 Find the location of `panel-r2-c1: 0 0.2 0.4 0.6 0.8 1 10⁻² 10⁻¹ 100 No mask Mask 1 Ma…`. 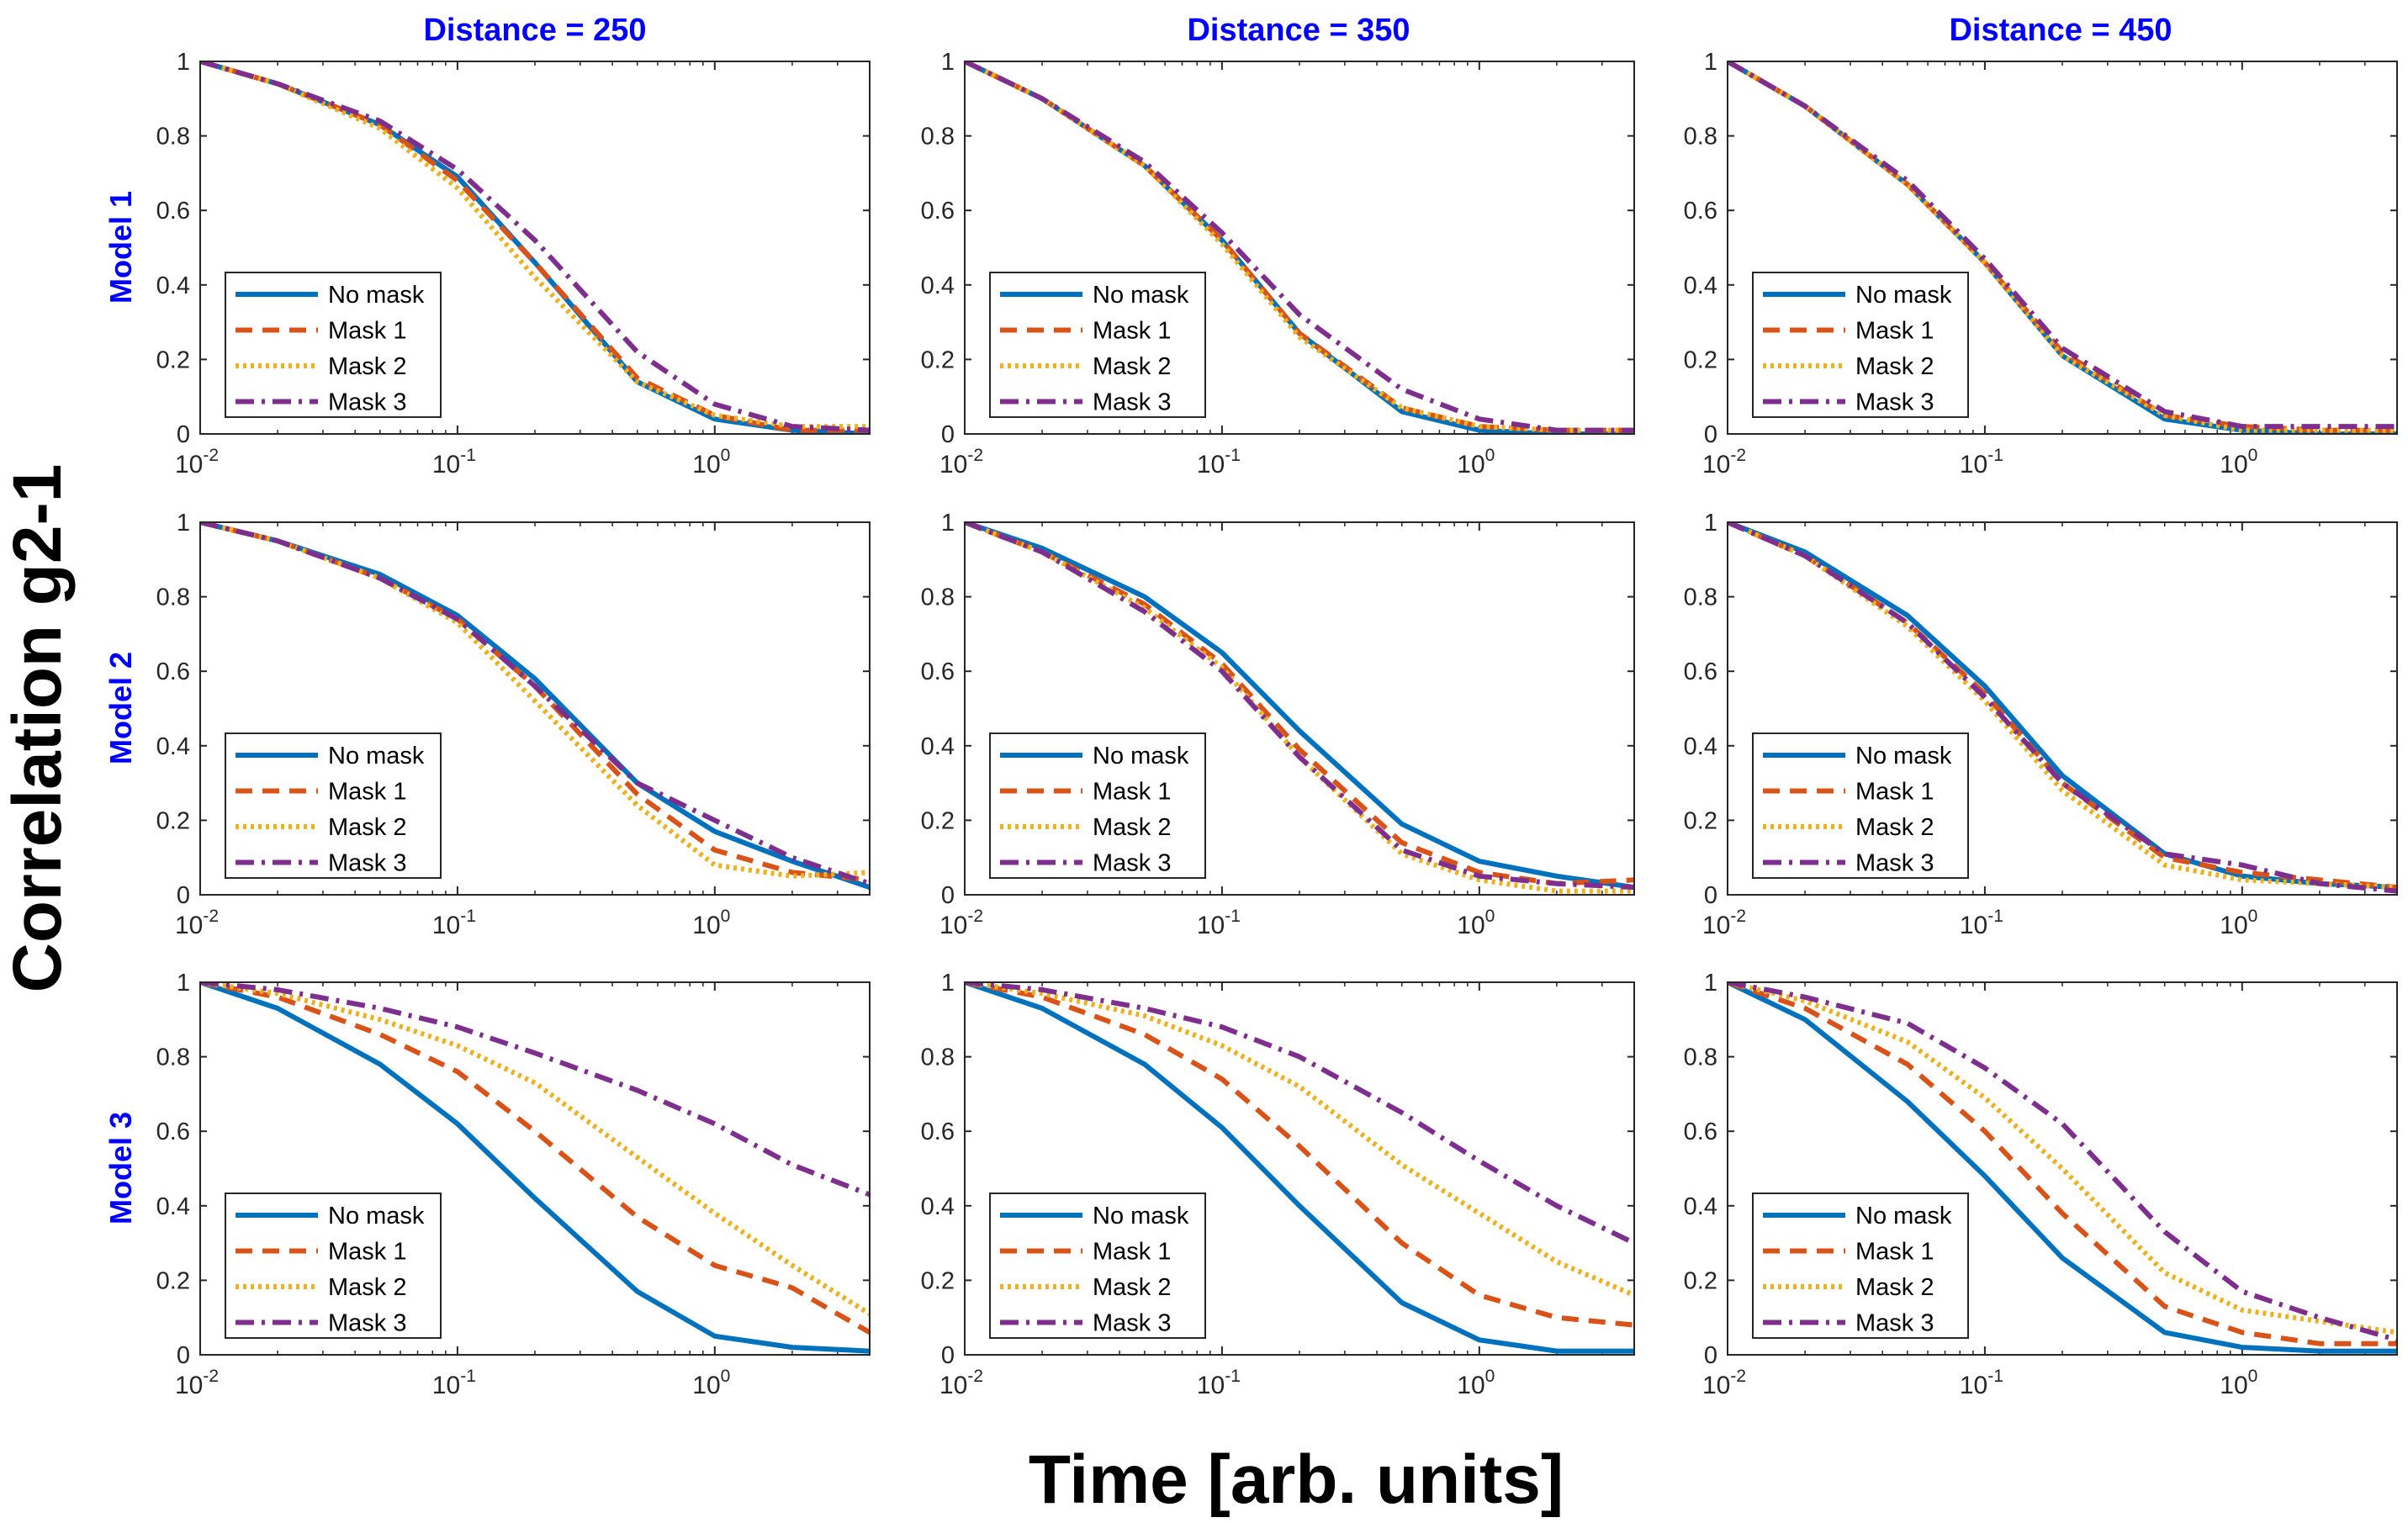

panel-r2-c1: 0 0.2 0.4 0.6 0.8 1 10⁻² 10⁻¹ 100 No mask Mask 1 Ma… is located at coordinates (513, 725).